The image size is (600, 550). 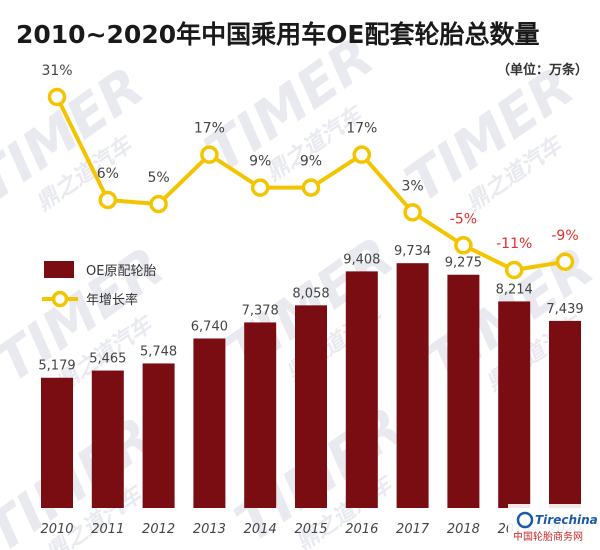 I want to click on chart-title: 2010~2020年中国乘用车OE配套轮胎总数量, so click(x=277, y=34).